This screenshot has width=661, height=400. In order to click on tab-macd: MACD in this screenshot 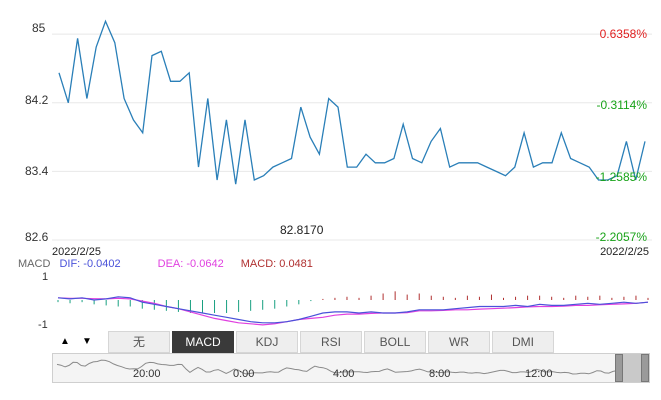, I will do `click(203, 342)`.